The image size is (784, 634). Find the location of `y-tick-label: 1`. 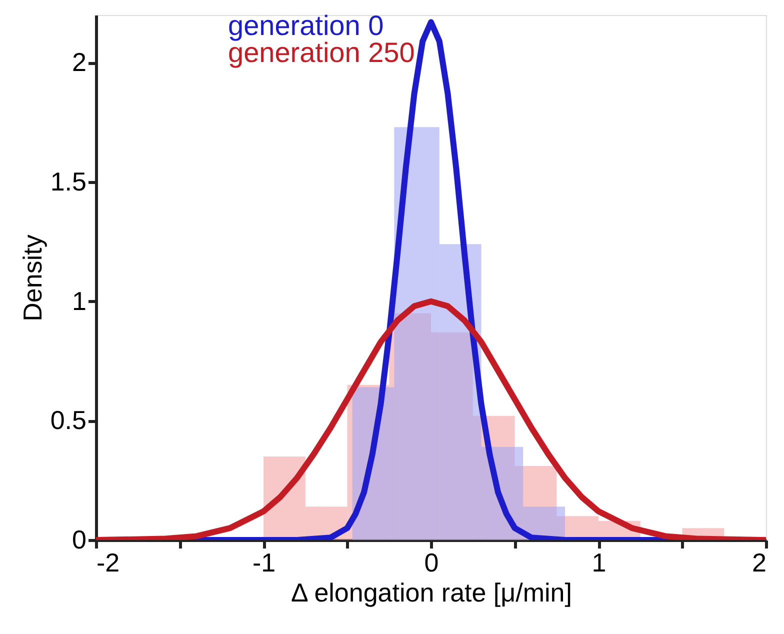

y-tick-label: 1 is located at coordinates (79, 301).